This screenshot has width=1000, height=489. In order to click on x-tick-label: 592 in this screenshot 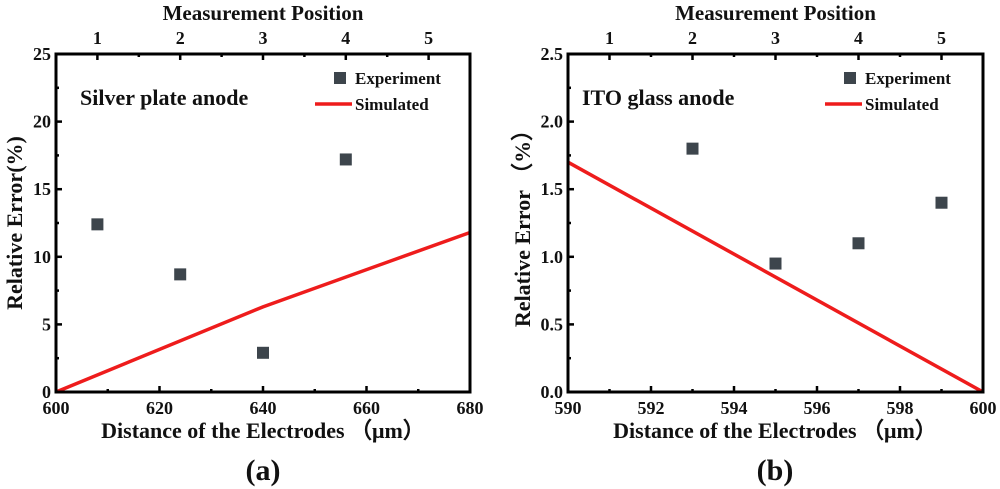, I will do `click(651, 408)`.